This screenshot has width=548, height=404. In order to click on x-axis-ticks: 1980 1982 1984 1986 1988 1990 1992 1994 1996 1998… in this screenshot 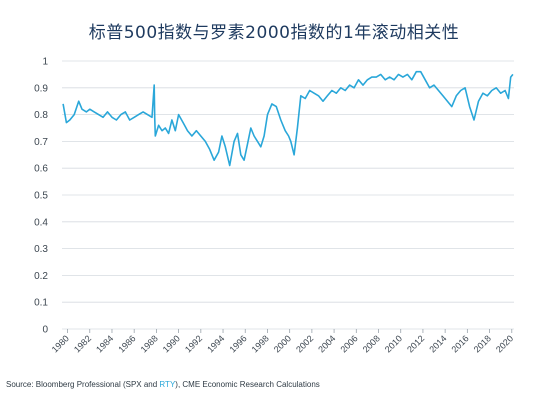, I will do `click(282, 342)`.